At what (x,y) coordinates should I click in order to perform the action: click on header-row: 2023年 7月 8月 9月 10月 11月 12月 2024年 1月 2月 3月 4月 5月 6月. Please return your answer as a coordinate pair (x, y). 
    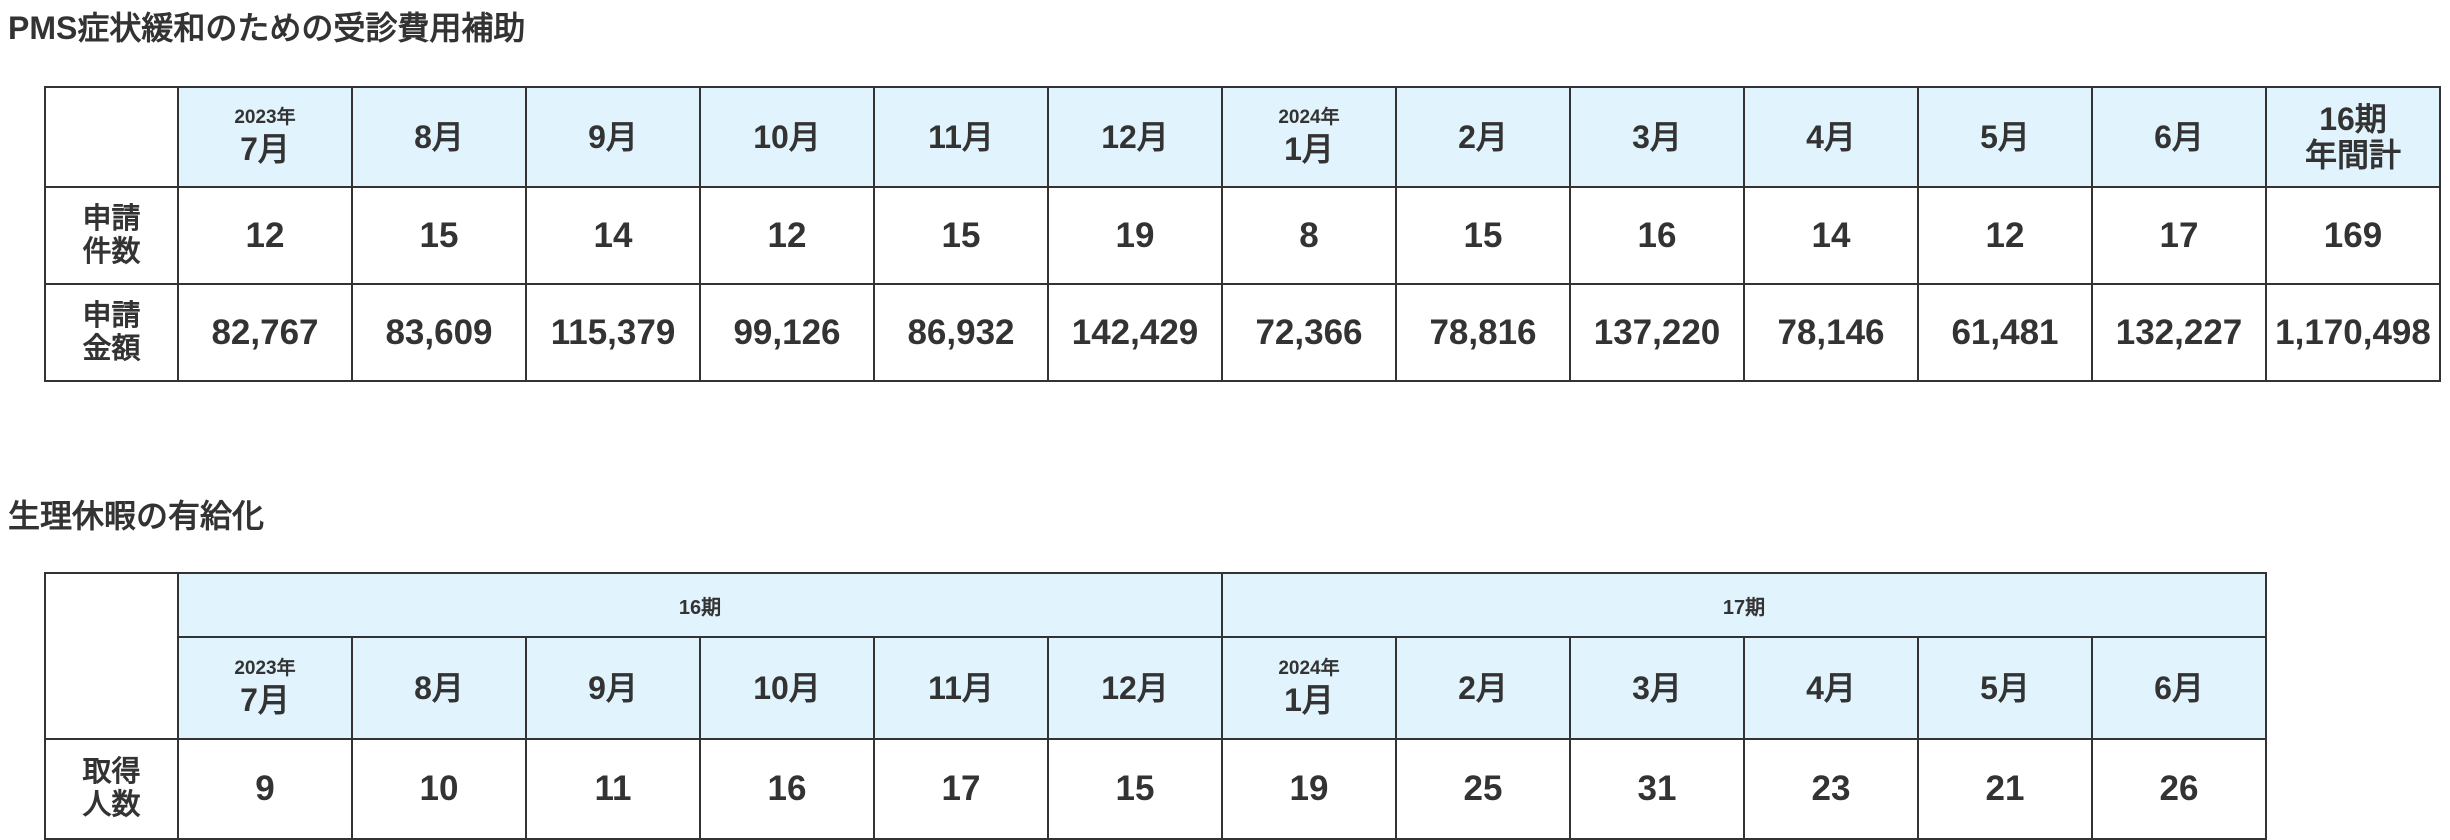
    Looking at the image, I should click on (1156, 688).